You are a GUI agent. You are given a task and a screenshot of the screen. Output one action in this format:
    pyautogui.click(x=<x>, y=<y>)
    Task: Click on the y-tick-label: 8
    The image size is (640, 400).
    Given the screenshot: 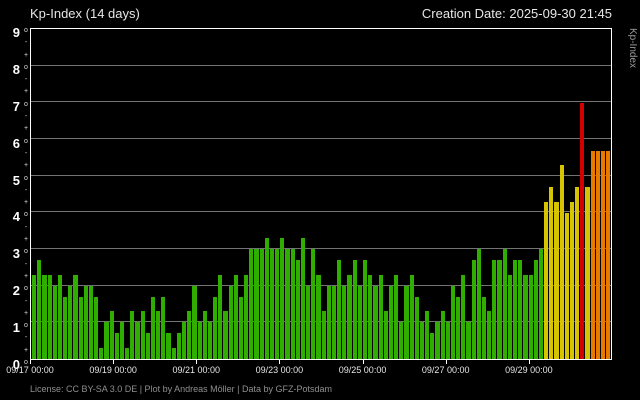 What is the action you would take?
    pyautogui.click(x=16, y=69)
    